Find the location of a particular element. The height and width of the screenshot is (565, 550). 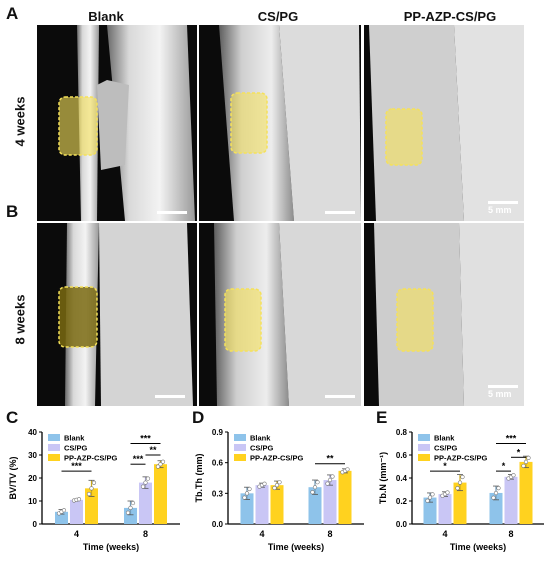

y-tick-label: 0.4 is located at coordinates (402, 478).